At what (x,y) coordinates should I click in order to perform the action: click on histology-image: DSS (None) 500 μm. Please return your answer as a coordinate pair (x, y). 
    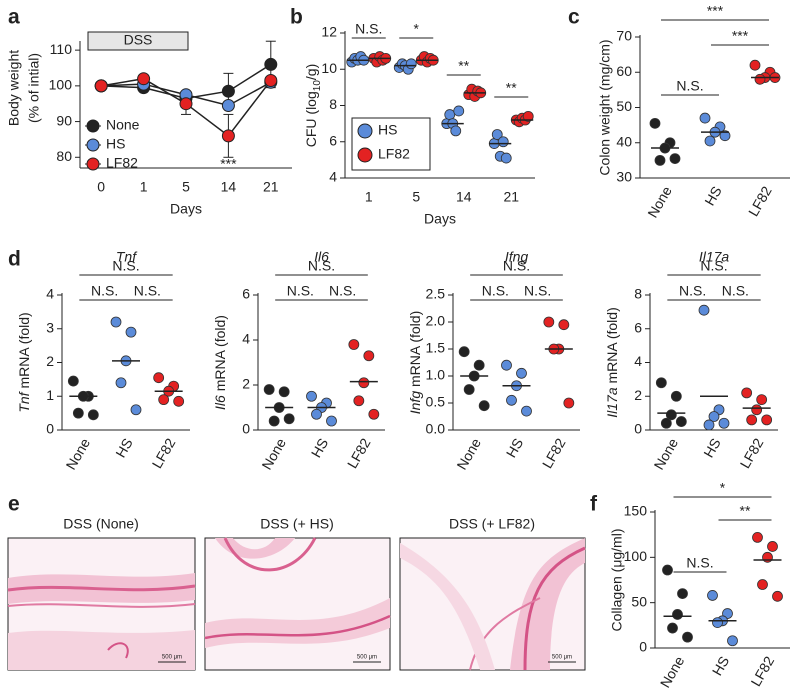
    Looking at the image, I should click on (101, 593).